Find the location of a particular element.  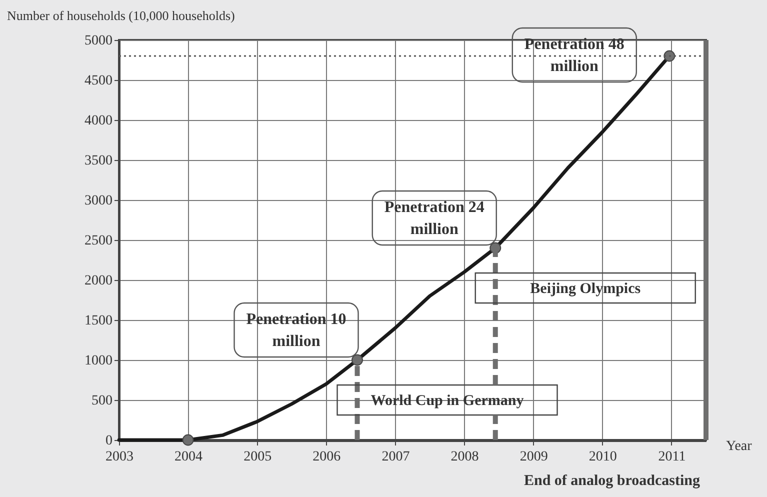

y-tick-label: 3000 is located at coordinates (98, 201).